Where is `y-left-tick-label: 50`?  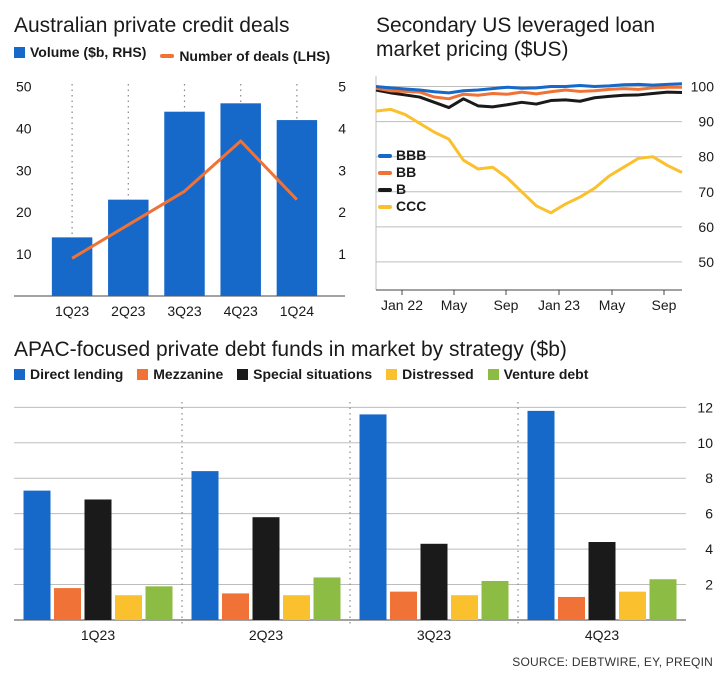
y-left-tick-label: 50 is located at coordinates (24, 87).